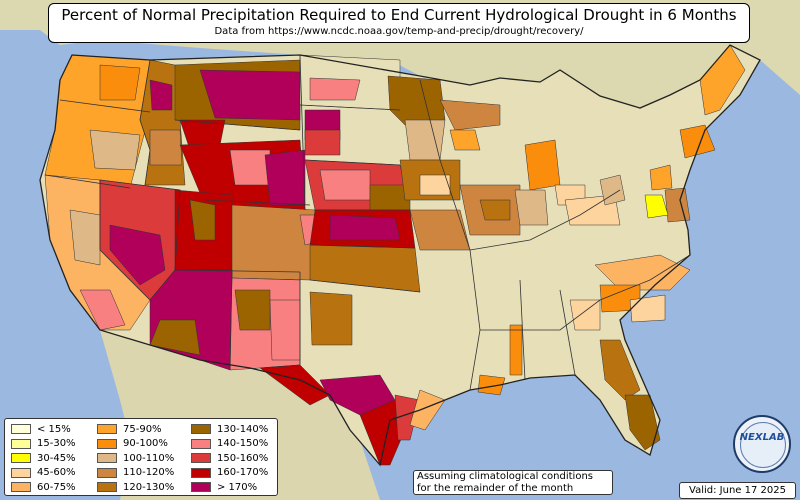  Describe the element at coordinates (56, 444) in the screenshot. I see `legend-label: 15-30%` at that location.